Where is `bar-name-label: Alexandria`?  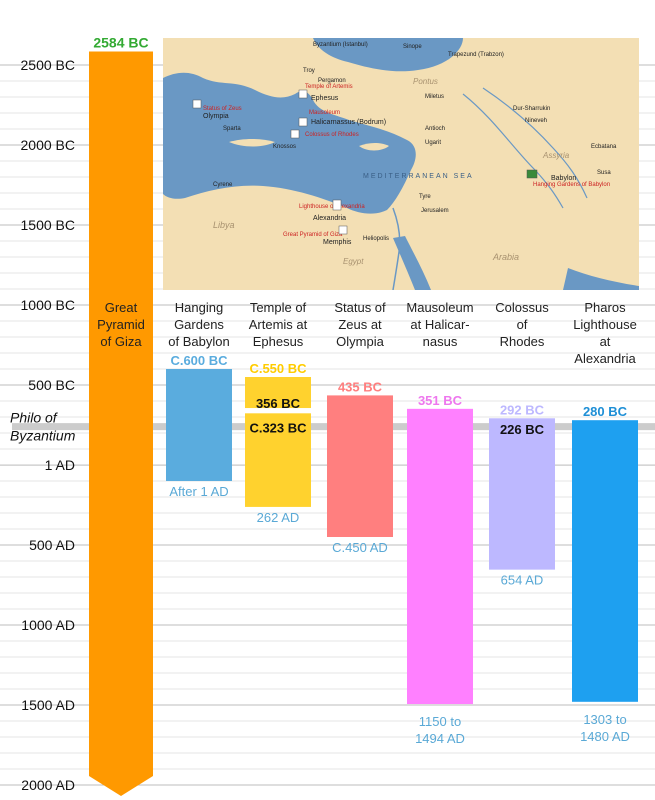
bar-name-label: Alexandria is located at coordinates (605, 358).